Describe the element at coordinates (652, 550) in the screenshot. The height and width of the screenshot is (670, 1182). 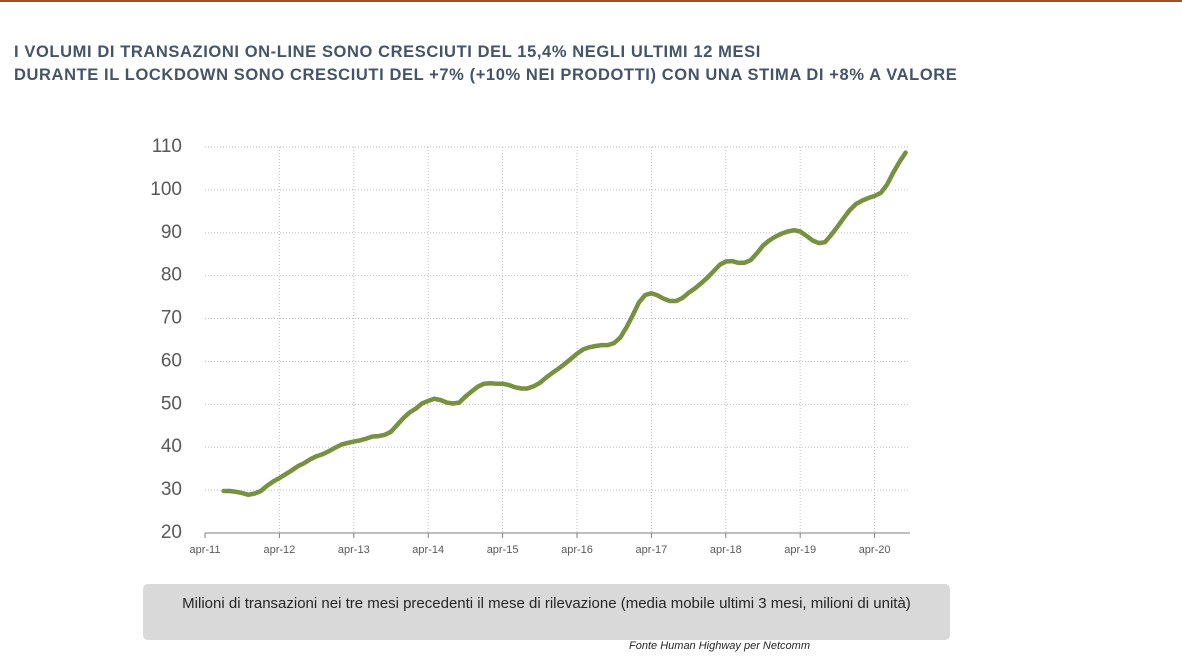
I see `x-tick-label: apr-17` at that location.